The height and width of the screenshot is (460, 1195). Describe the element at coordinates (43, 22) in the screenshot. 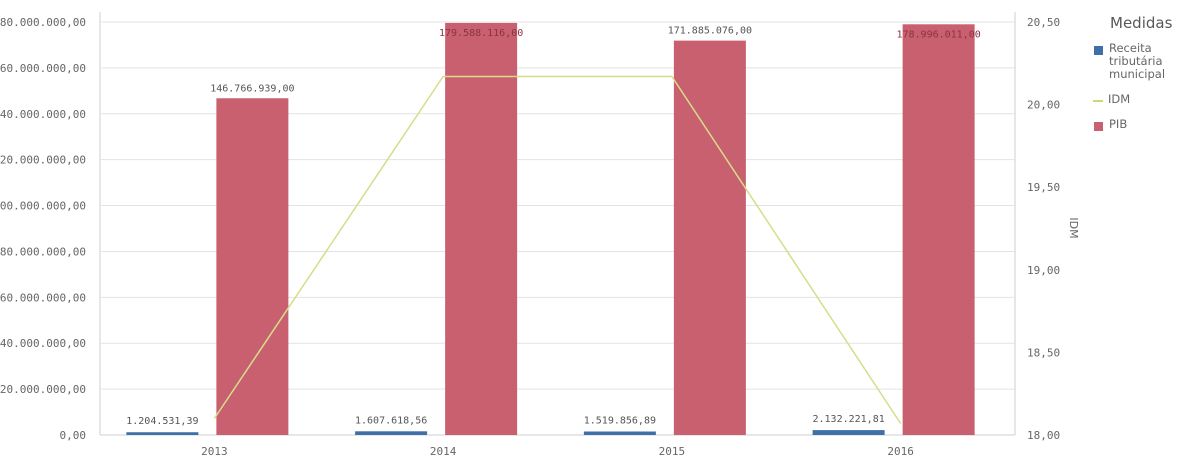

I see `y-left-tick-label: 180.000.000,00` at that location.